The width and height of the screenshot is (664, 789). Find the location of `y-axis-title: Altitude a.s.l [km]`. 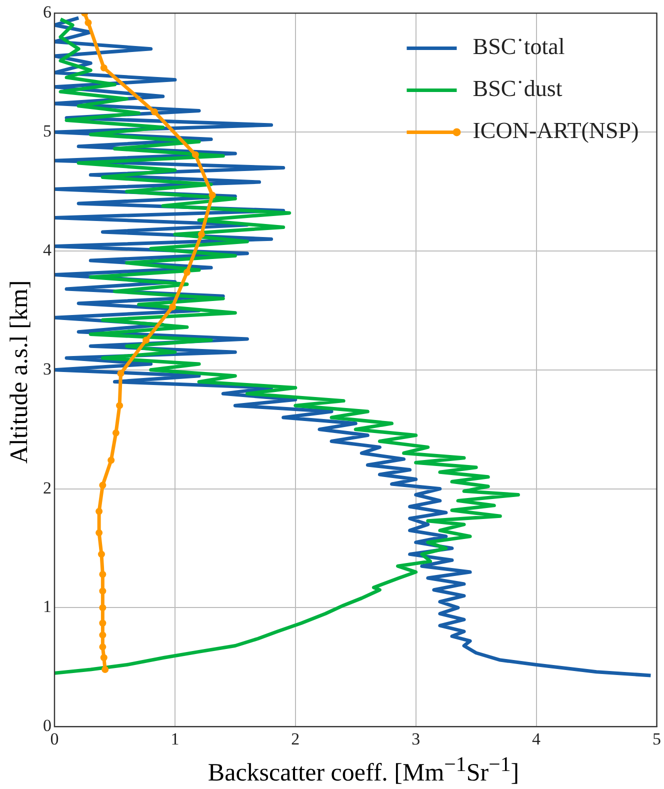

y-axis-title: Altitude a.s.l [km] is located at coordinates (20, 372).